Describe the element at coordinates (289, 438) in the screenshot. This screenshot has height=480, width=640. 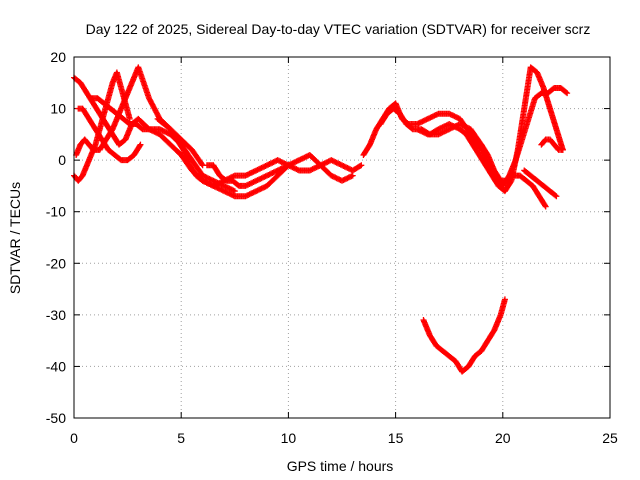
I see `x-tick-label: 10` at that location.